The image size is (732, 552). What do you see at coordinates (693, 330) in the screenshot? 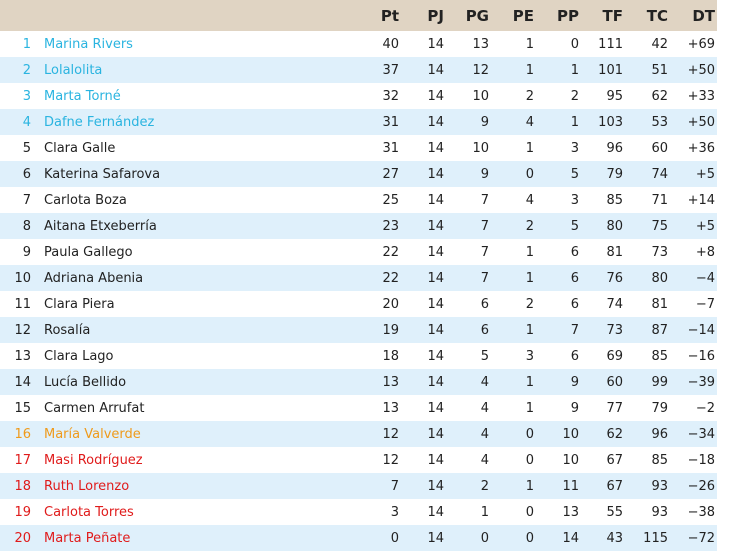
I see `cell-dt: −14` at bounding box center [693, 330].